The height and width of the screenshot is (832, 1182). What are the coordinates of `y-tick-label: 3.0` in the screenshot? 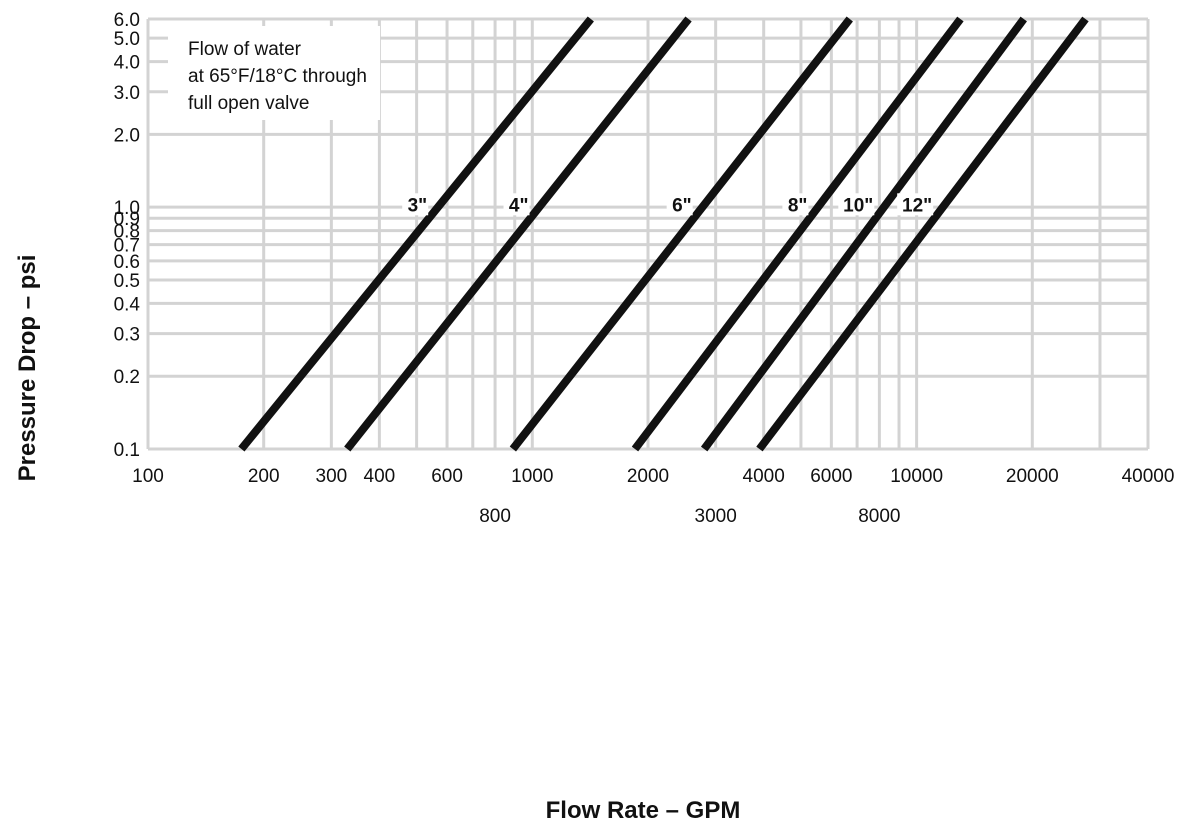 It's located at (127, 93).